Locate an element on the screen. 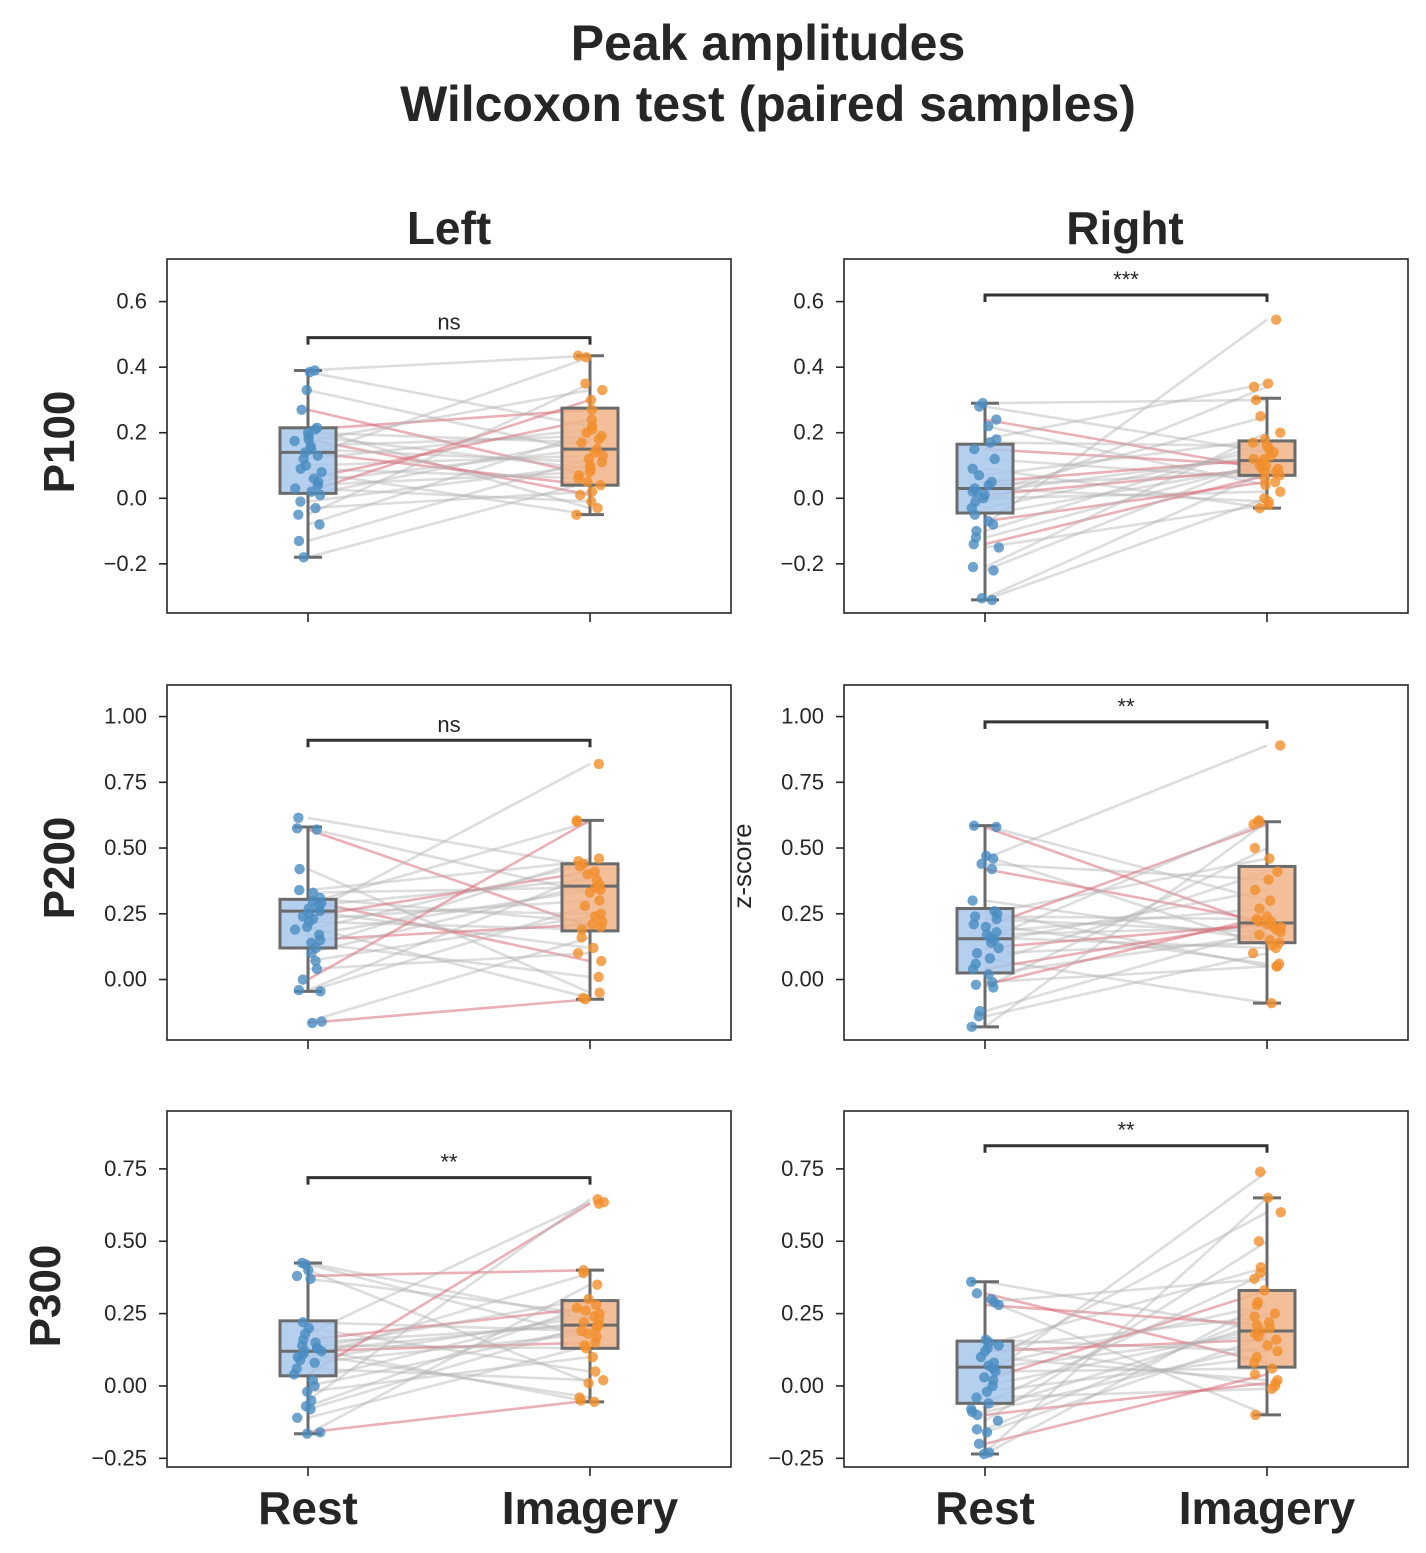 This screenshot has height=1553, width=1426. y-tick-label: 0.25 is located at coordinates (125, 913).